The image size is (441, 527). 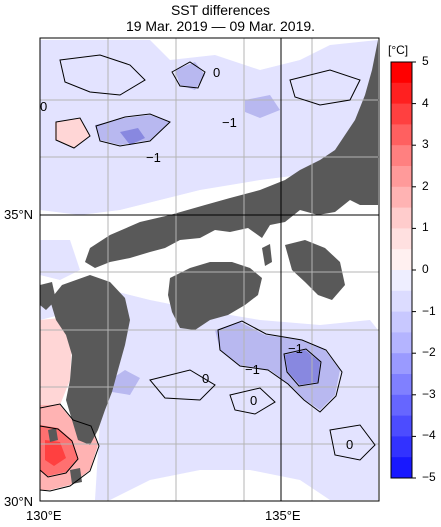 What do you see at coordinates (19, 501) in the screenshot?
I see `lat-label-30n: 30°N` at bounding box center [19, 501].